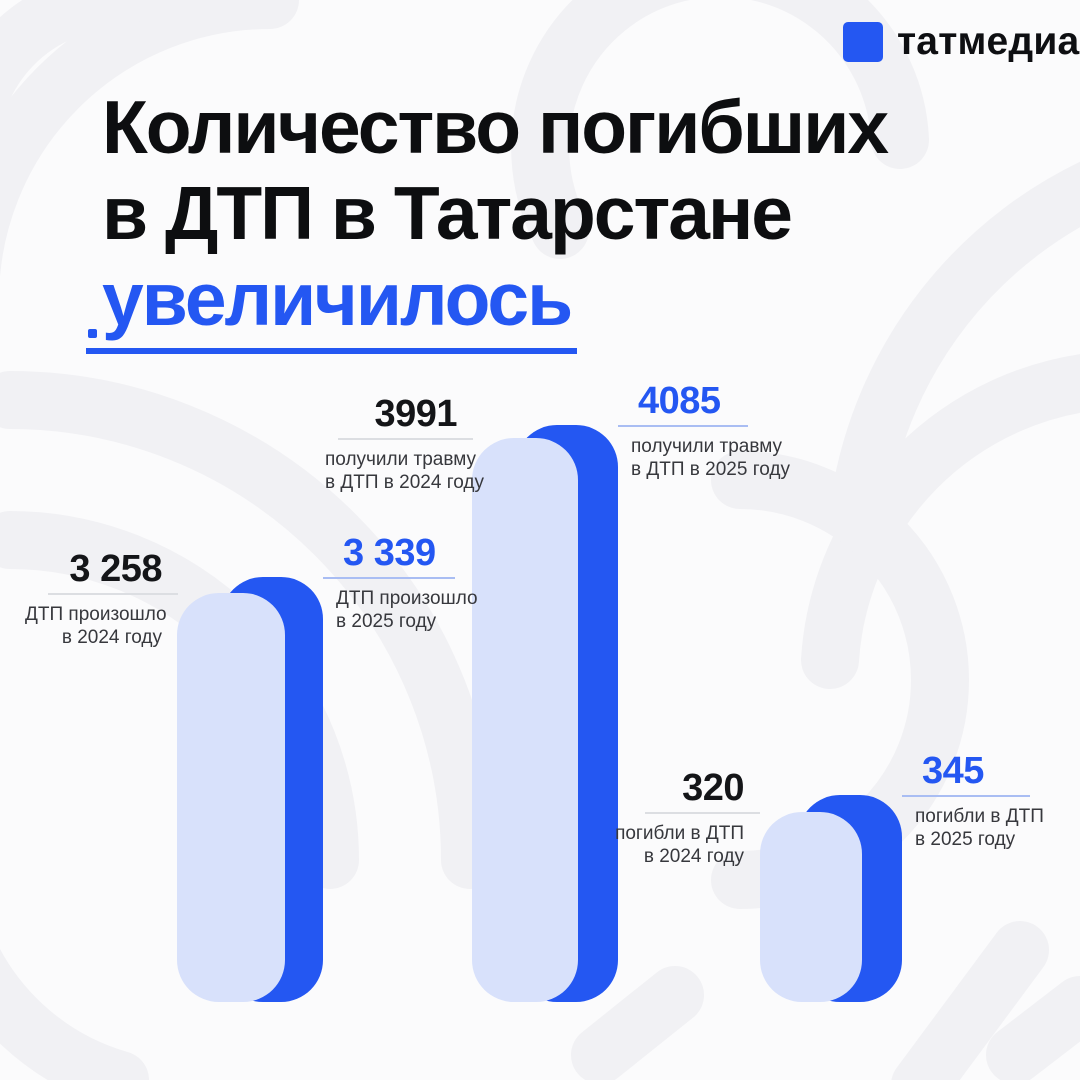  What do you see at coordinates (988, 41) in the screenshot?
I see `brand-name: татмедиа` at bounding box center [988, 41].